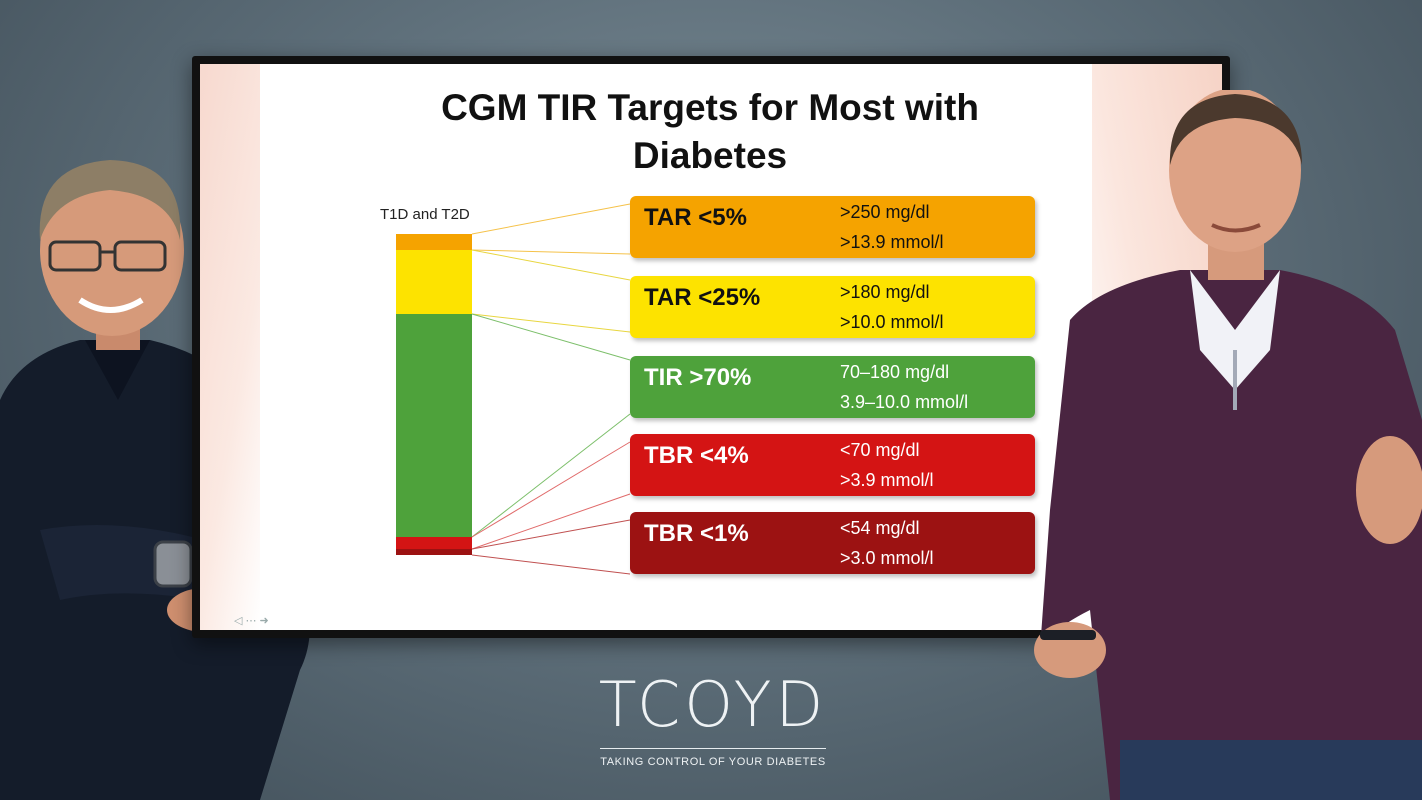  I want to click on menu-icon: ⋯, so click(252, 621).